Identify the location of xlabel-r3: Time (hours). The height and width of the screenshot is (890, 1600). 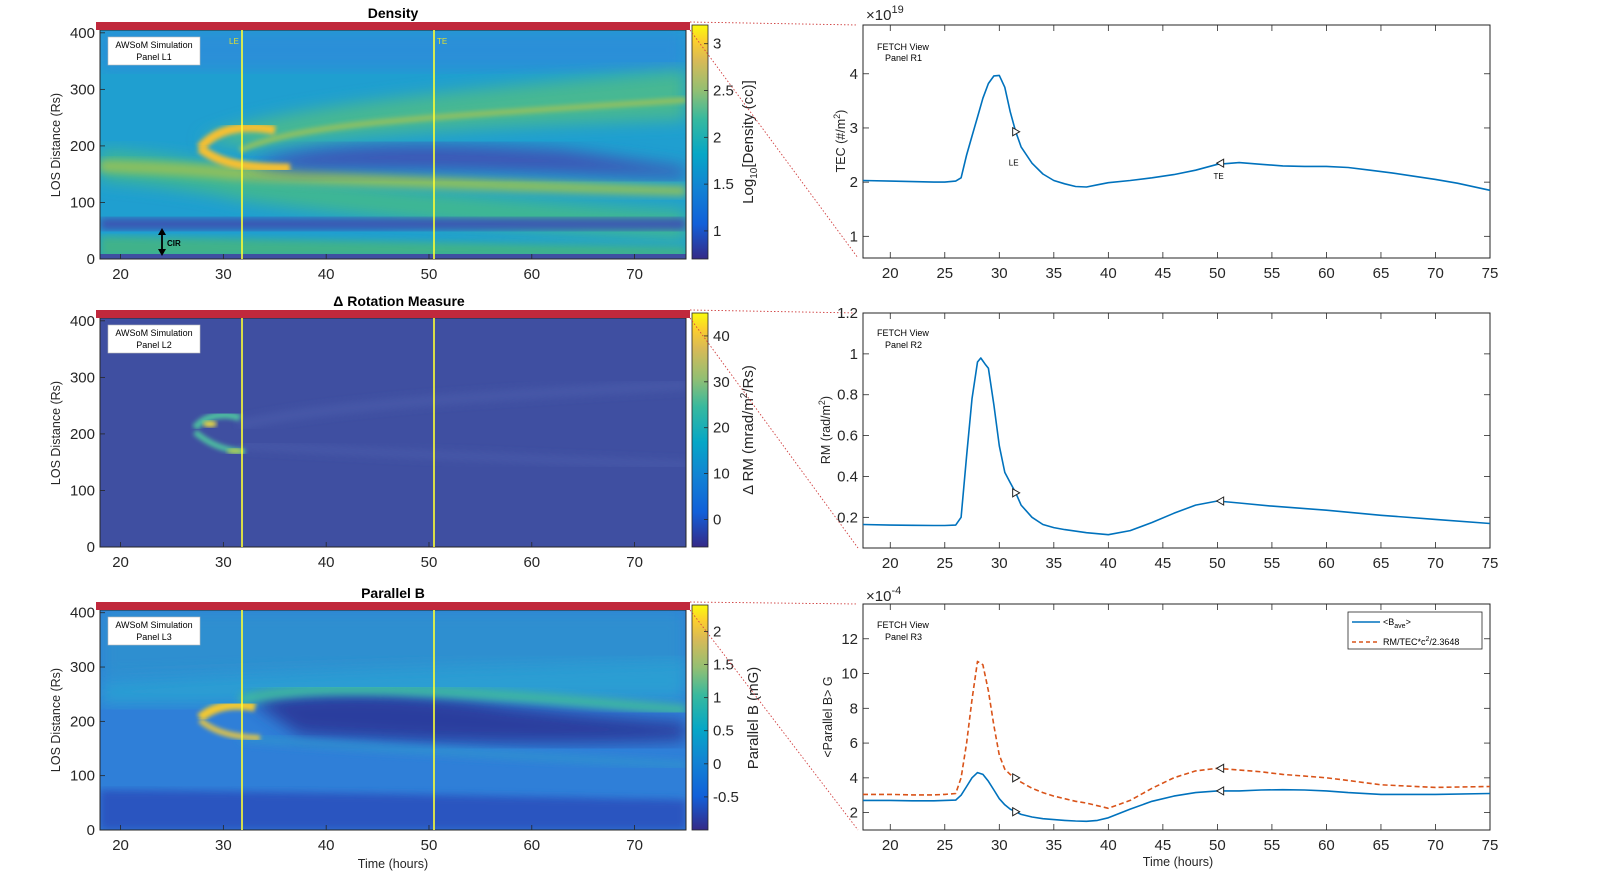
(1178, 862).